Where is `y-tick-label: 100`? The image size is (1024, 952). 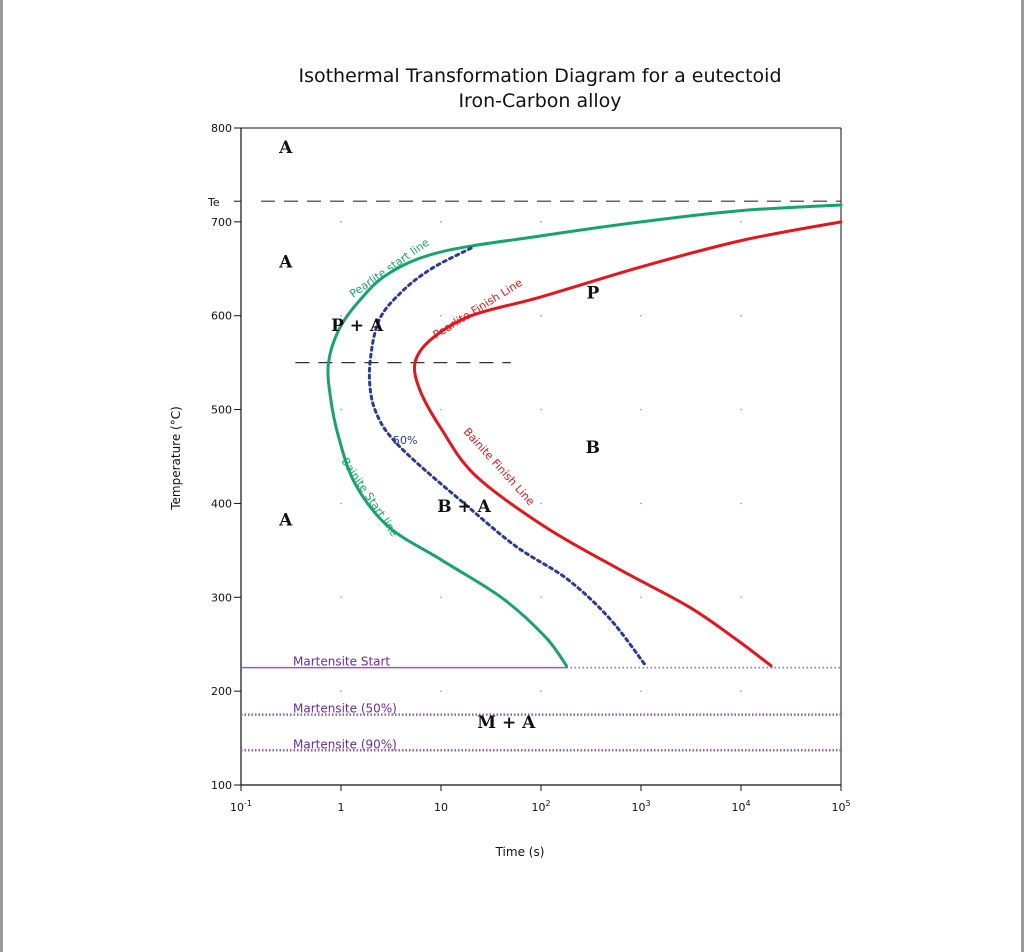 y-tick-label: 100 is located at coordinates (221, 785).